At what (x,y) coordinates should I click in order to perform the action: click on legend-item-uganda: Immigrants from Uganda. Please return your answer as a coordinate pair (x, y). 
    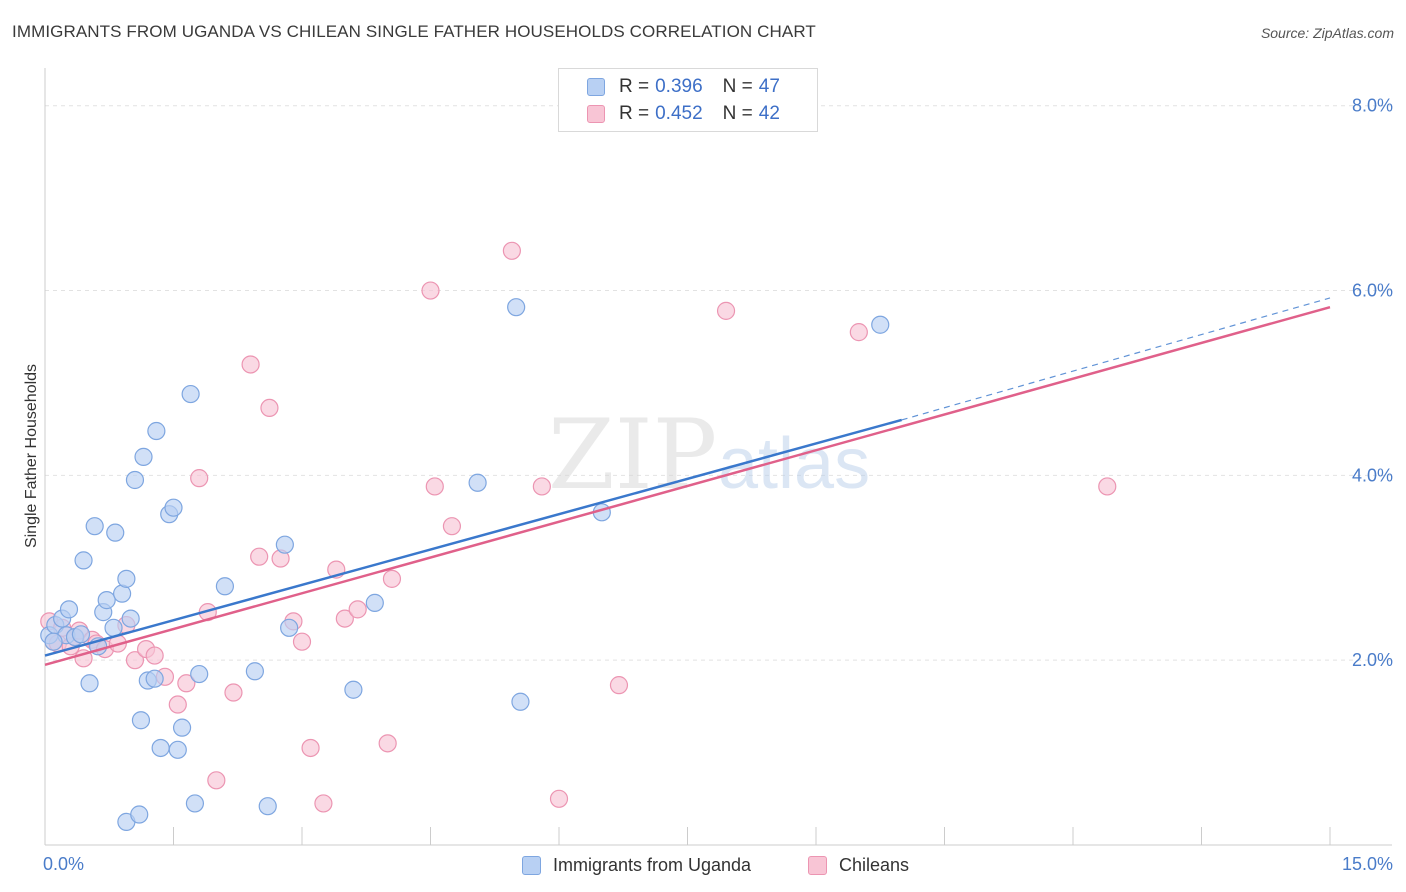
    Looking at the image, I should click on (636, 865).